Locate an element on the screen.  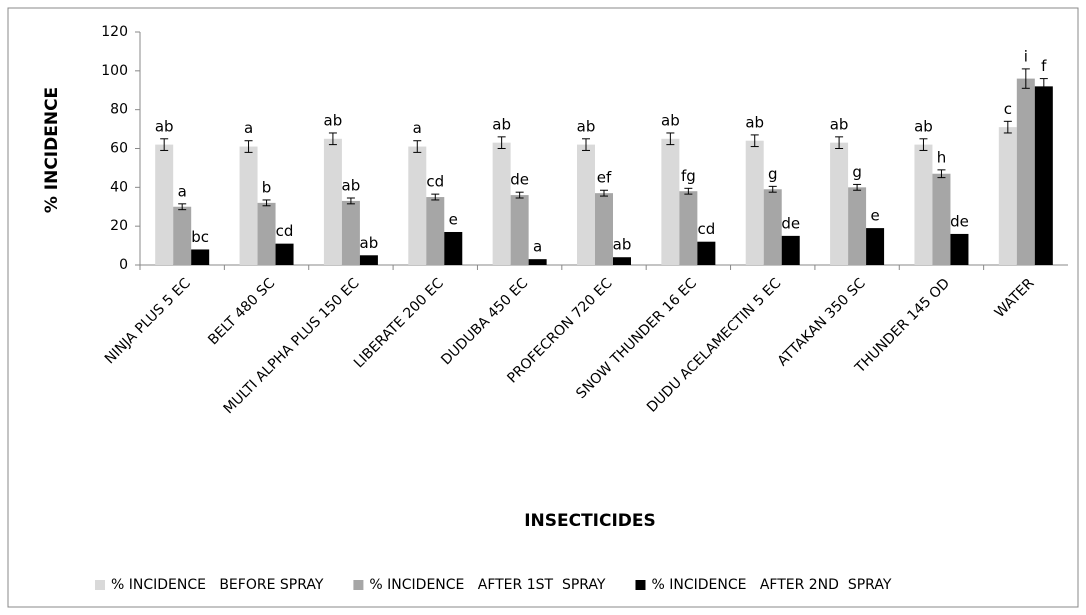
significance-label: h is located at coordinates (942, 157).